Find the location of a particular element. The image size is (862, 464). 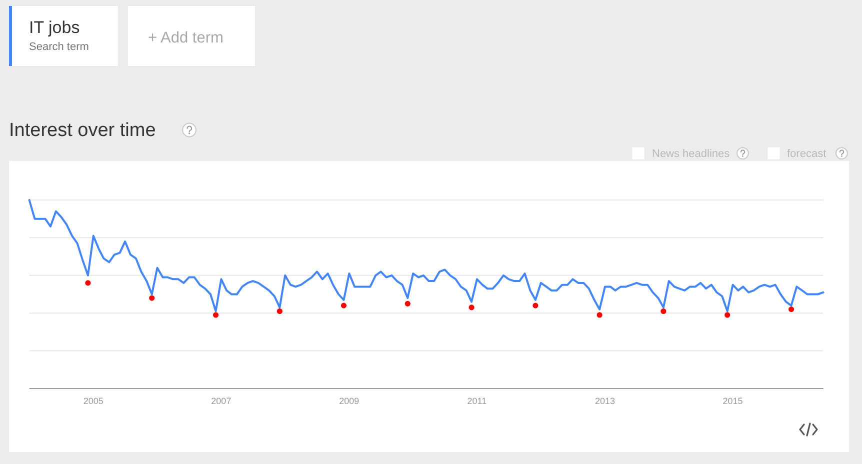

chart-title: Interest over time is located at coordinates (82, 130).